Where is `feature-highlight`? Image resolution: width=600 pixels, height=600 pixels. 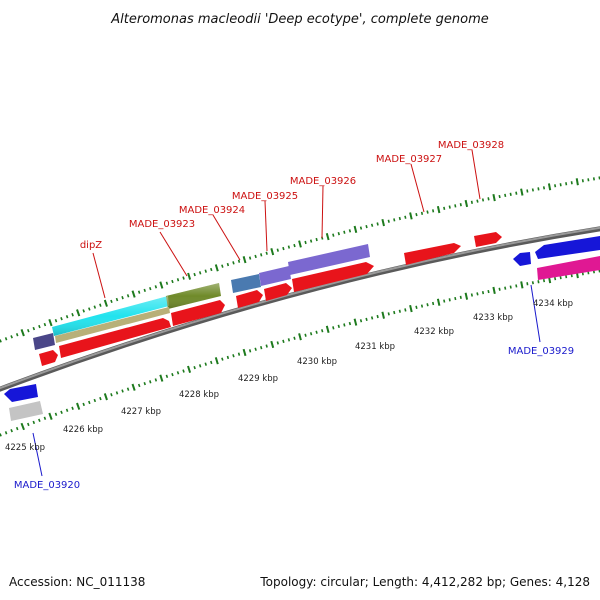 feature-highlight is located at coordinates (110, 316).